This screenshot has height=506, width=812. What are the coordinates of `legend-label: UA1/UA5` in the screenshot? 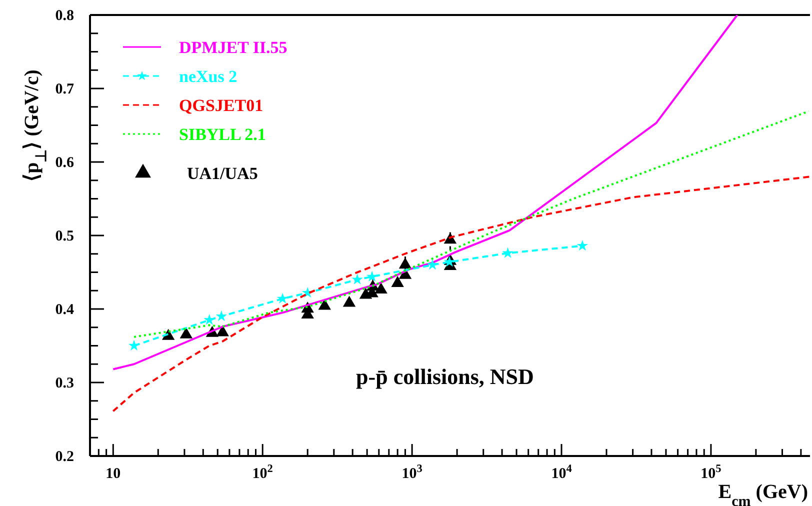 It's located at (222, 173).